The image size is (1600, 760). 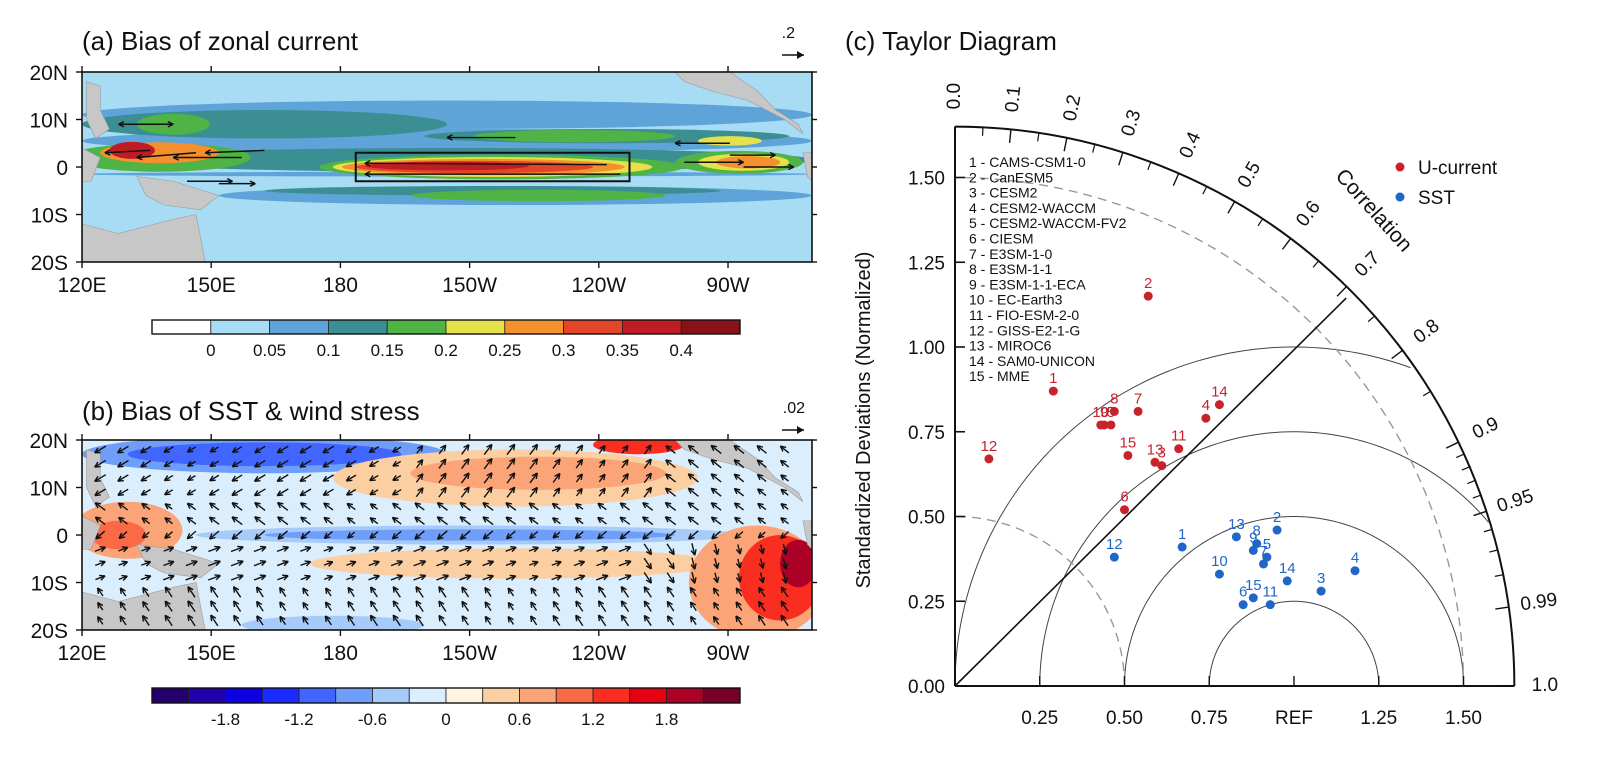 I want to click on y-tick-label: 0, so click(x=62, y=168).